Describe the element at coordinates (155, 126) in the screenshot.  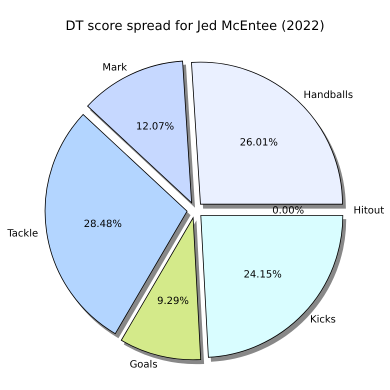
I see `data-label: 12.07%` at that location.